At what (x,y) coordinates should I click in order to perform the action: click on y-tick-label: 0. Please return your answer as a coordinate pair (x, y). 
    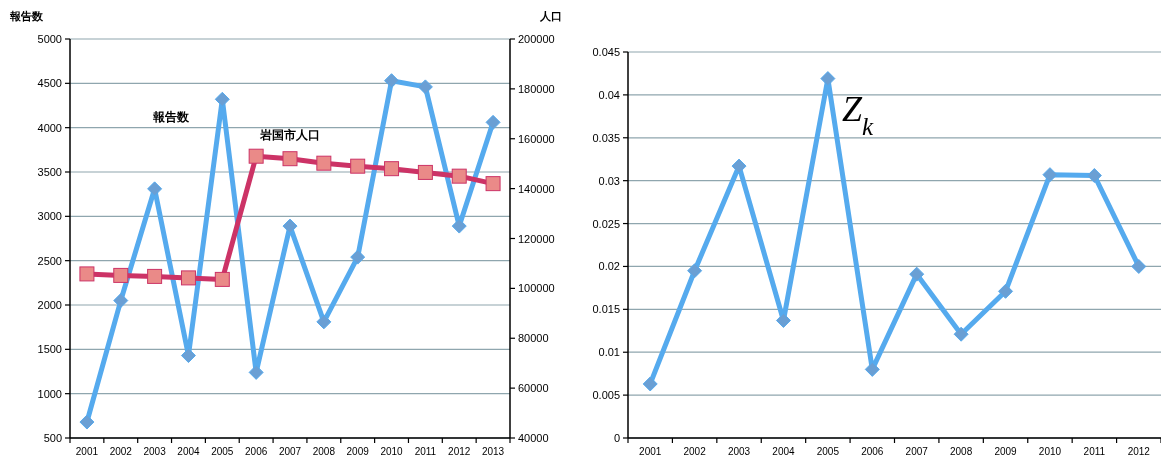
    Looking at the image, I should click on (616, 438).